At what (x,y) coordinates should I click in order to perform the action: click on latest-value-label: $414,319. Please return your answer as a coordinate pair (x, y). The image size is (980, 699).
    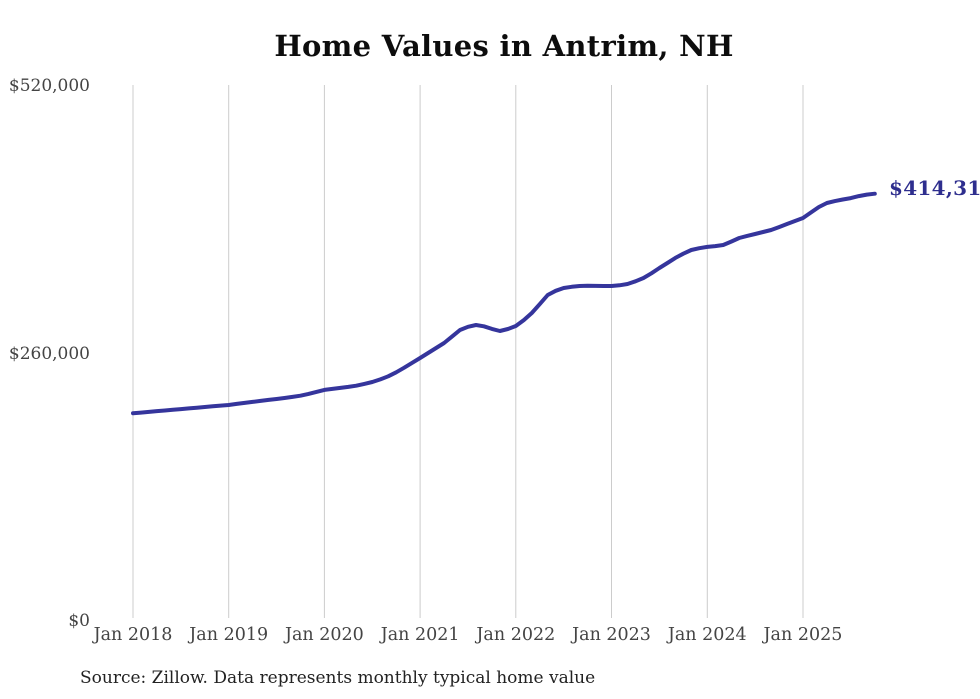
    Looking at the image, I should click on (934, 188).